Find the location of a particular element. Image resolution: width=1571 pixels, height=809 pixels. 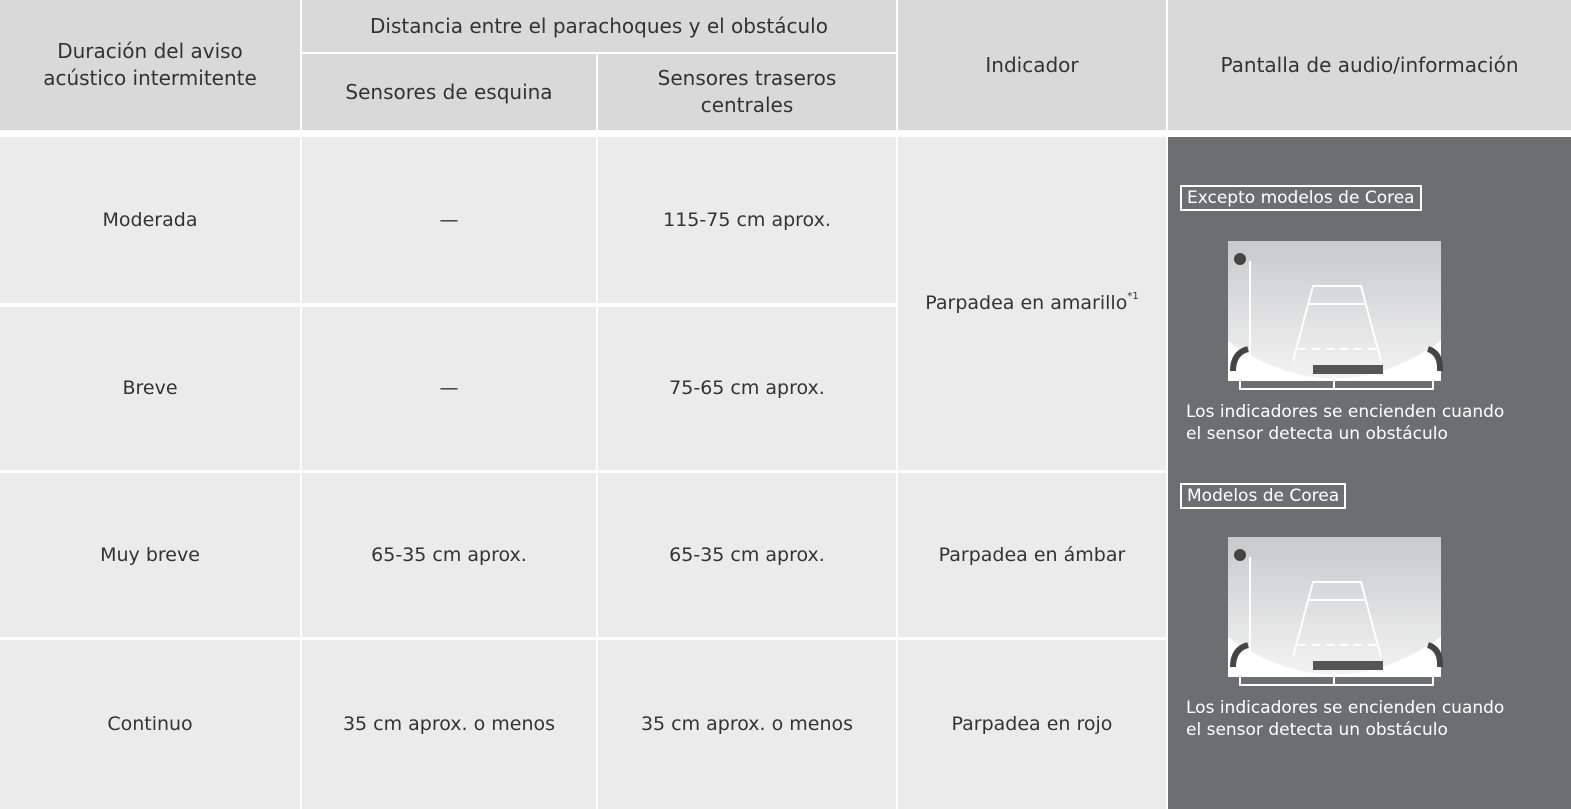

cell-text: Parpadea en amarillo*1 is located at coordinates (1031, 303).